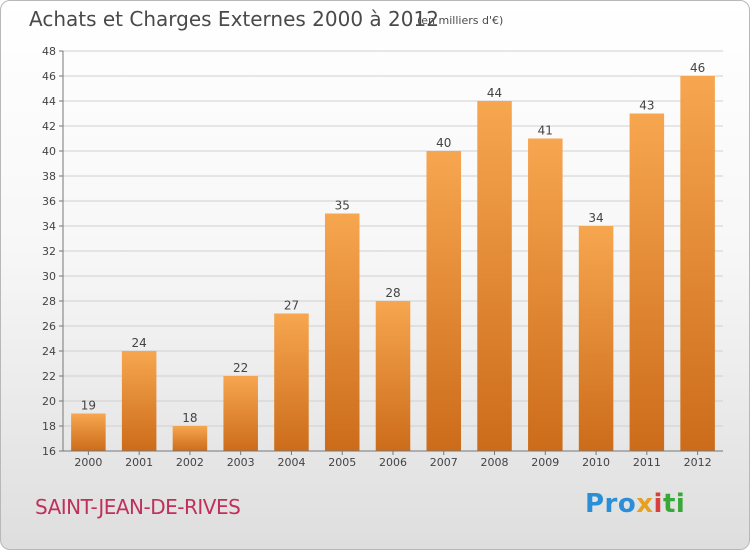 This screenshot has height=550, width=750. I want to click on x-tick-label: 2001, so click(139, 462).